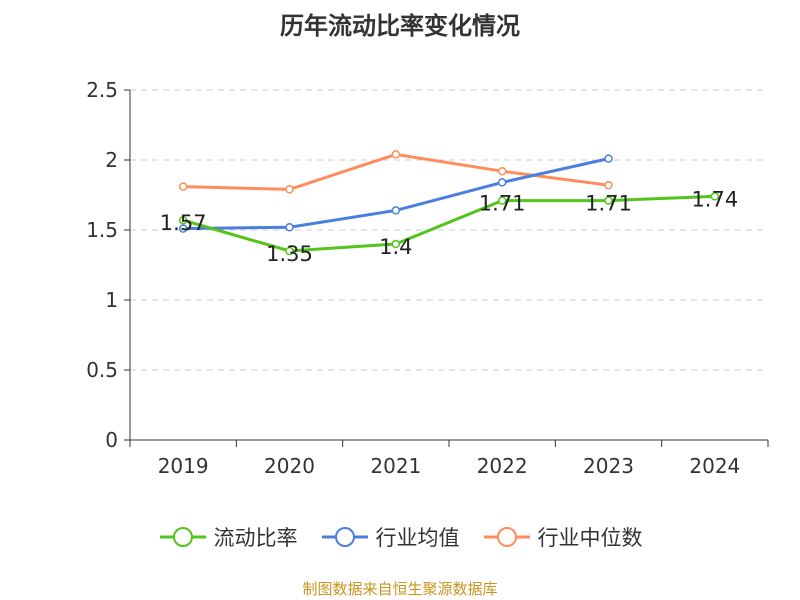  What do you see at coordinates (102, 90) in the screenshot?
I see `y-tick-label: 2.5` at bounding box center [102, 90].